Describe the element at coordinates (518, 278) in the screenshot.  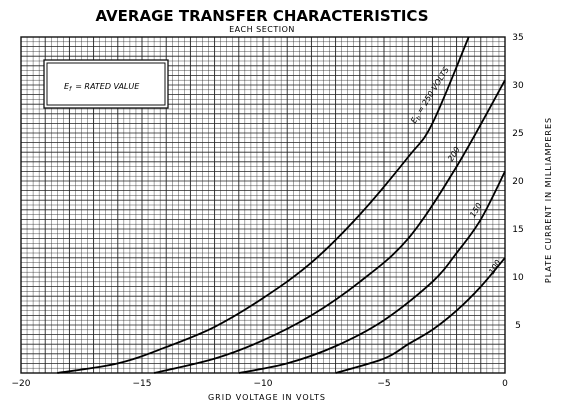
I see `y-tick-label: 10` at that location.